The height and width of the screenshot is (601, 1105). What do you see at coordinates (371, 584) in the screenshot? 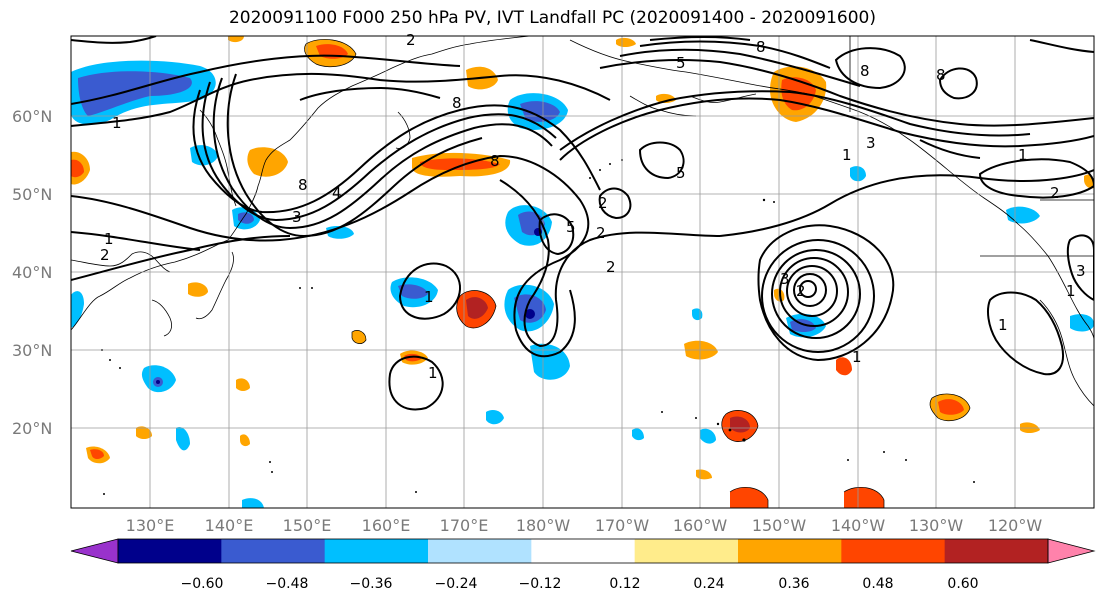
I see `colorbar-tick-label: −0.36` at bounding box center [371, 584].